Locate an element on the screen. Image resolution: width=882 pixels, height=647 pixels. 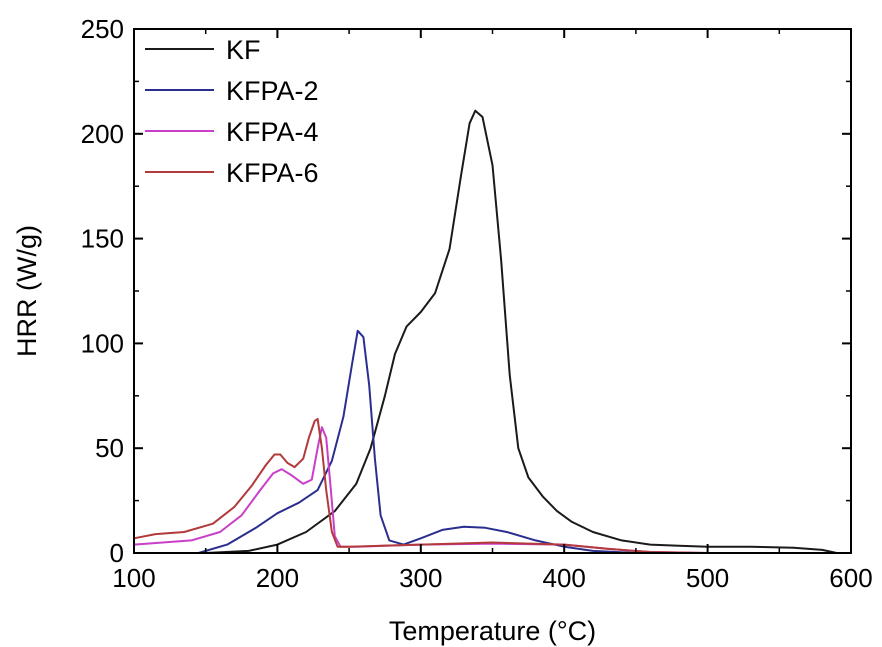
x-axis-label: Temperature (°C) is located at coordinates (492, 631).